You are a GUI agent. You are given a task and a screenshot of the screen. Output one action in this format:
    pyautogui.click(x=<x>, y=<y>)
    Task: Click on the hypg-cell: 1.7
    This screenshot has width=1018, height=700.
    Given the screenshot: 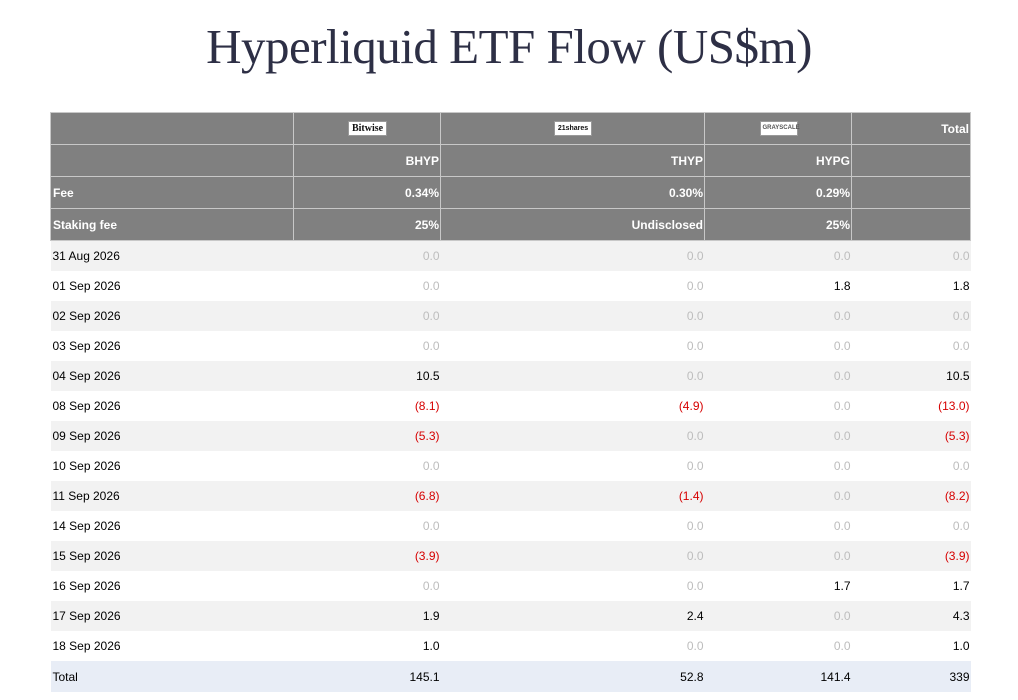 What is the action you would take?
    pyautogui.click(x=778, y=586)
    